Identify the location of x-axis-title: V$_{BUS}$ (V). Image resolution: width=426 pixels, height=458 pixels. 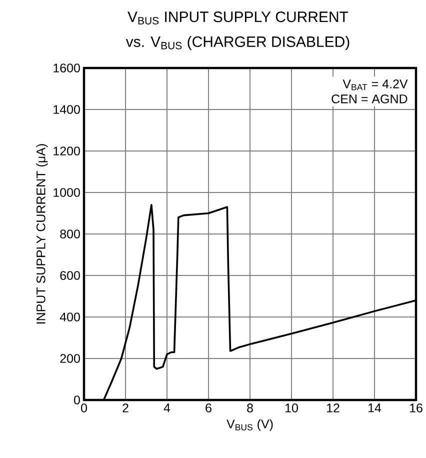
(249, 425).